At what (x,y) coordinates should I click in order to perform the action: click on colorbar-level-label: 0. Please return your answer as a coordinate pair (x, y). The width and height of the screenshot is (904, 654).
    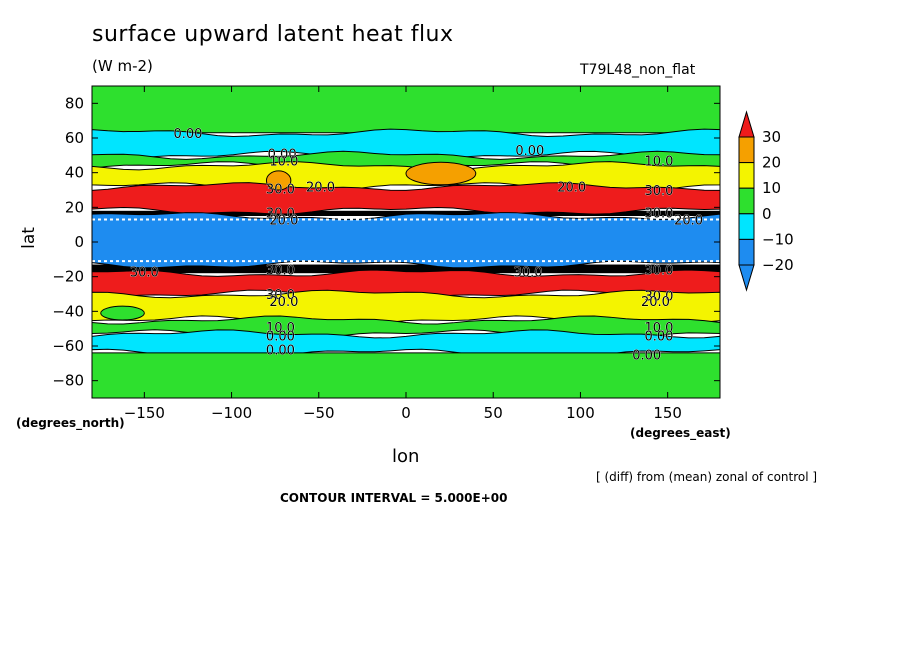
    Looking at the image, I should click on (767, 214).